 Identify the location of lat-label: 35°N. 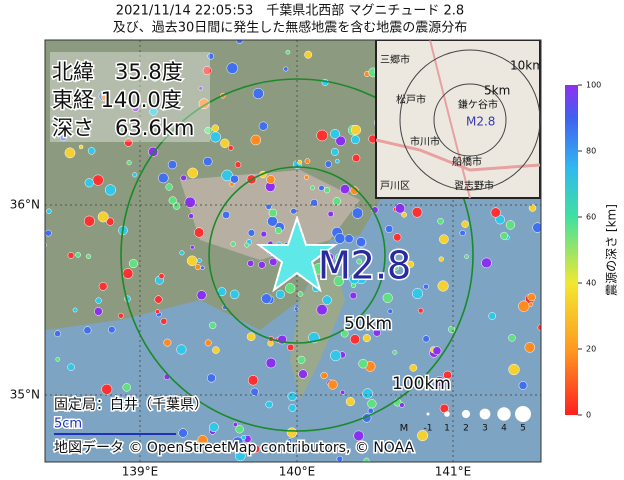
(25, 395).